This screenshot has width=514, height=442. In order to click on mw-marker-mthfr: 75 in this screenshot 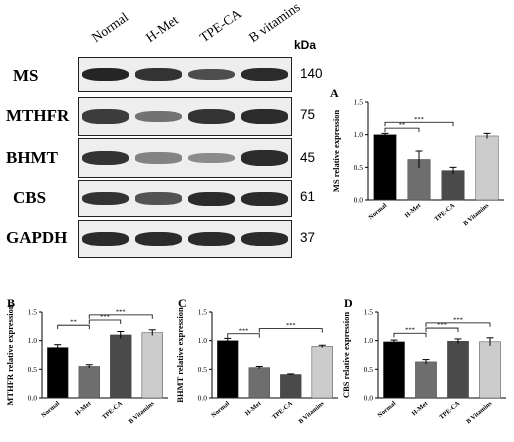, I will do `click(308, 114)`.